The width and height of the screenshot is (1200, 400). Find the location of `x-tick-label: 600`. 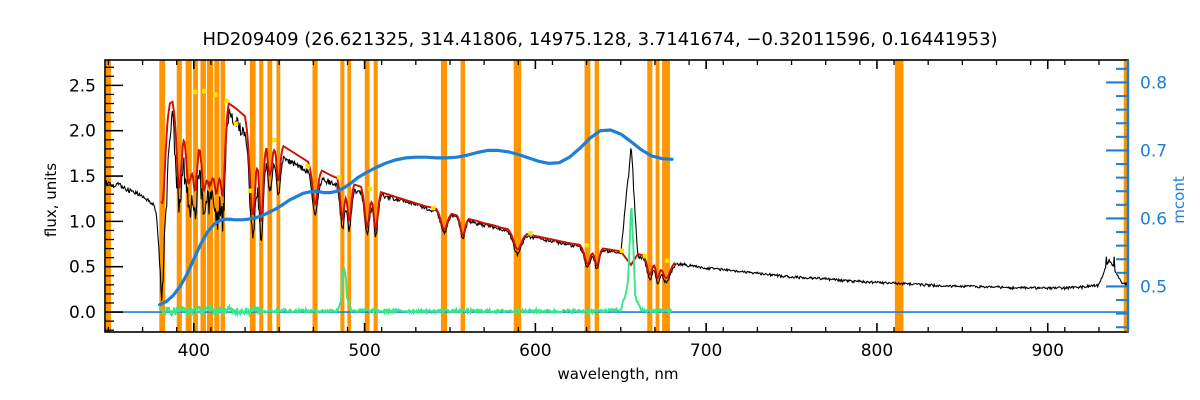

x-tick-label: 600 is located at coordinates (535, 351).